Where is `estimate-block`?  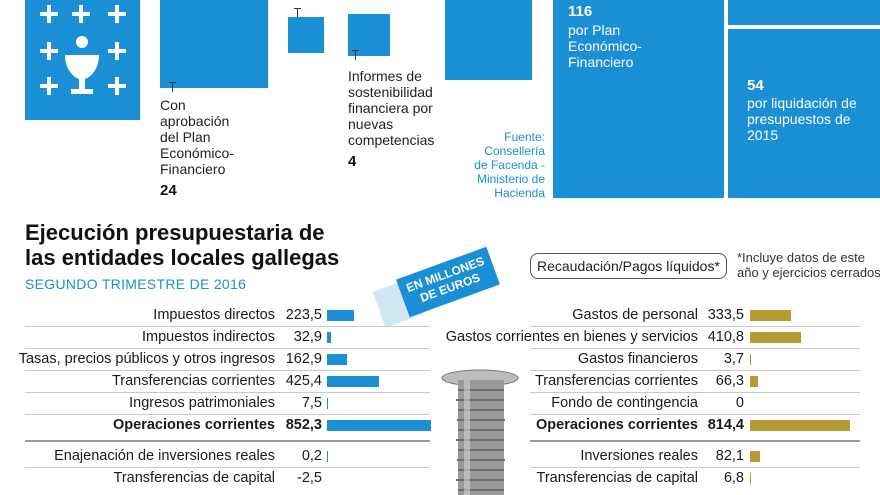
estimate-block is located at coordinates (488, 40).